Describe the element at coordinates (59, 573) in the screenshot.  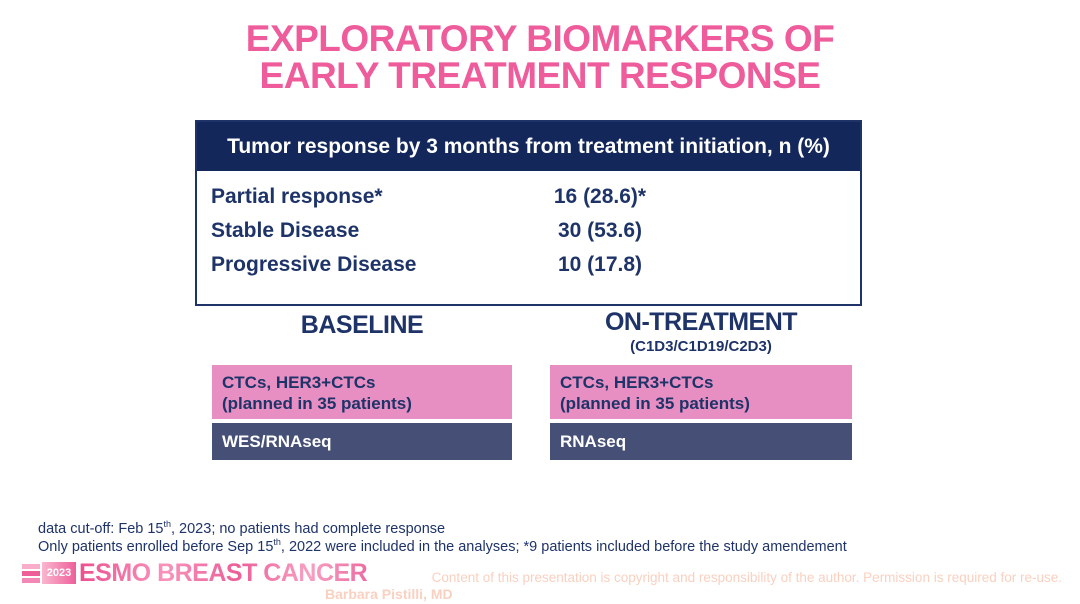
I see `logo-year-badge: 2023` at that location.